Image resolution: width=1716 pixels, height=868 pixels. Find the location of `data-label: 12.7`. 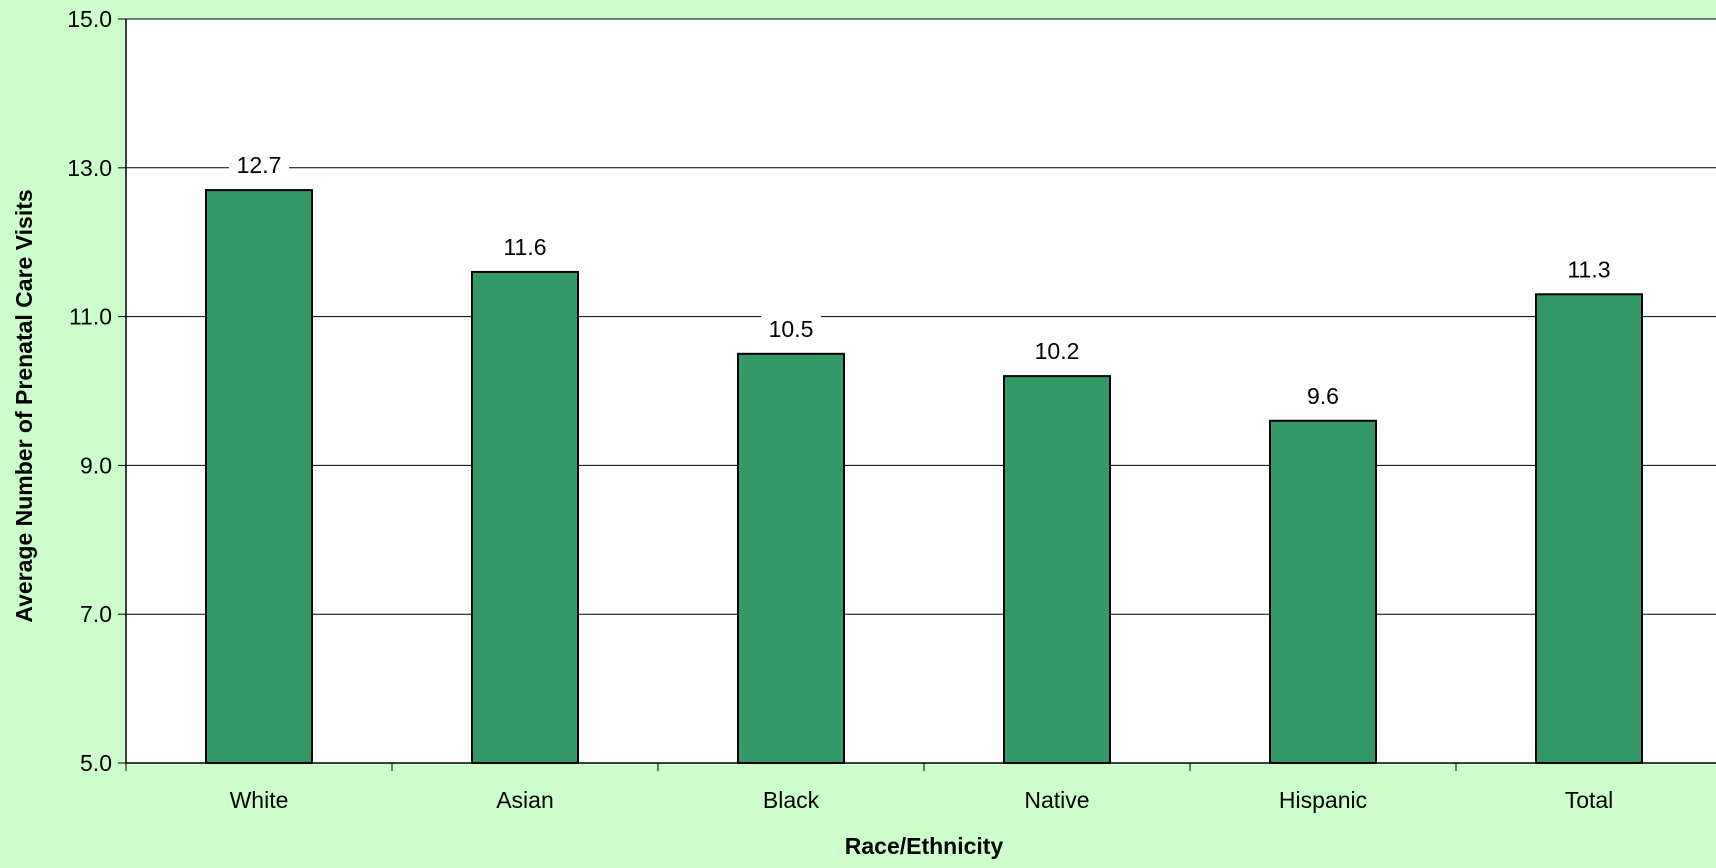

data-label: 12.7 is located at coordinates (259, 165).